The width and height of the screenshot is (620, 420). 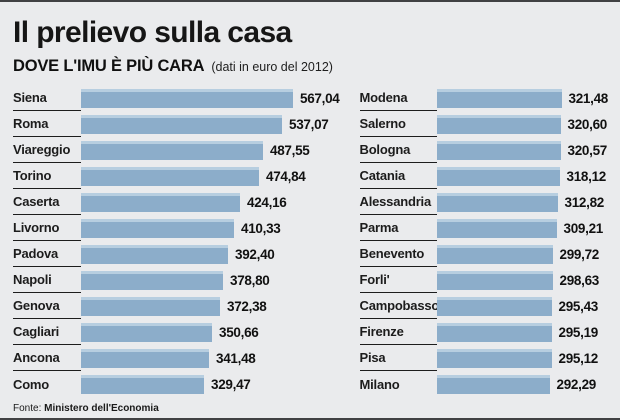 I want to click on bar-track: 312,82, so click(x=522, y=202).